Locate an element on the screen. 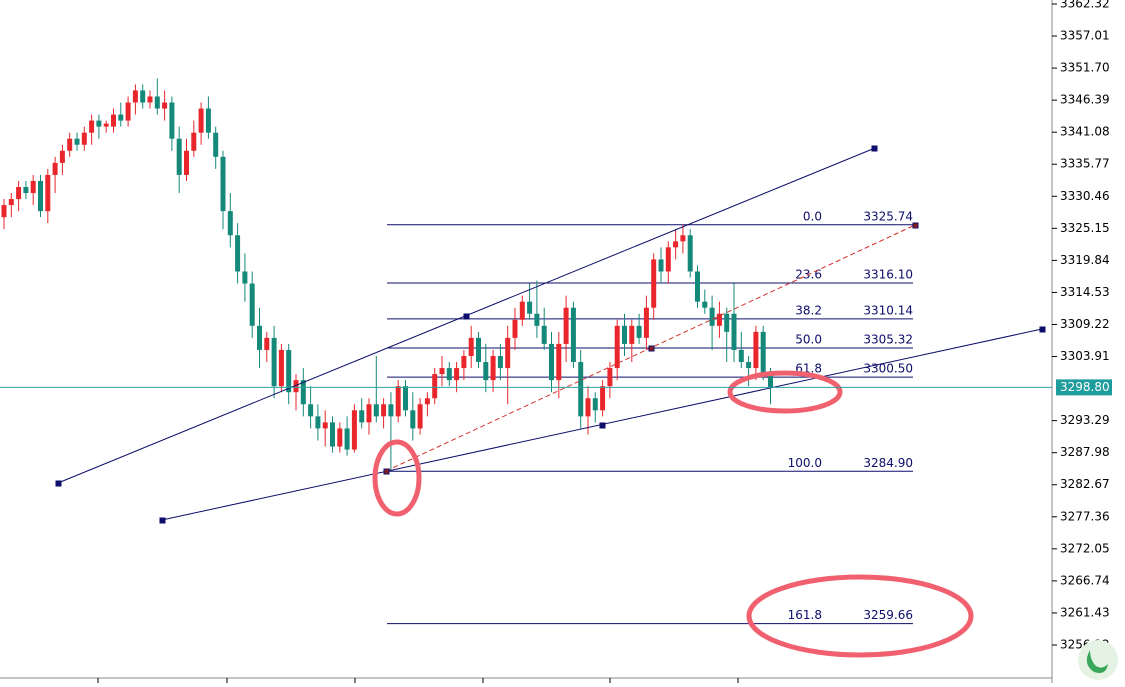 Image resolution: width=1125 pixels, height=687 pixels. fib-ratio: 0.0 is located at coordinates (812, 216).